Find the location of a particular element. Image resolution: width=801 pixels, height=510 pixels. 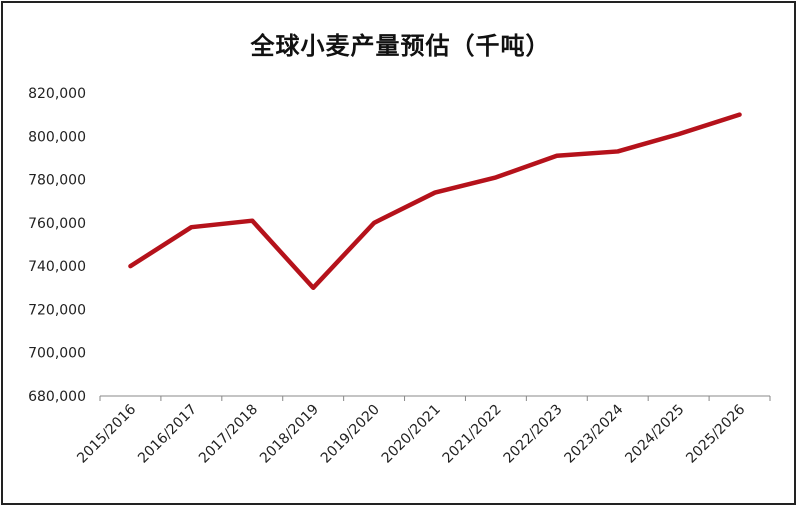

x-tick-label: 2021/2022 is located at coordinates (472, 434).